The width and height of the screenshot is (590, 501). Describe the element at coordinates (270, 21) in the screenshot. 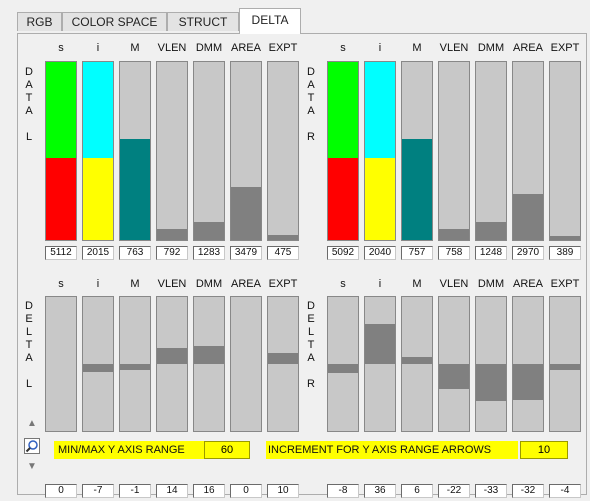

I see `tab-delta: DELTA` at that location.